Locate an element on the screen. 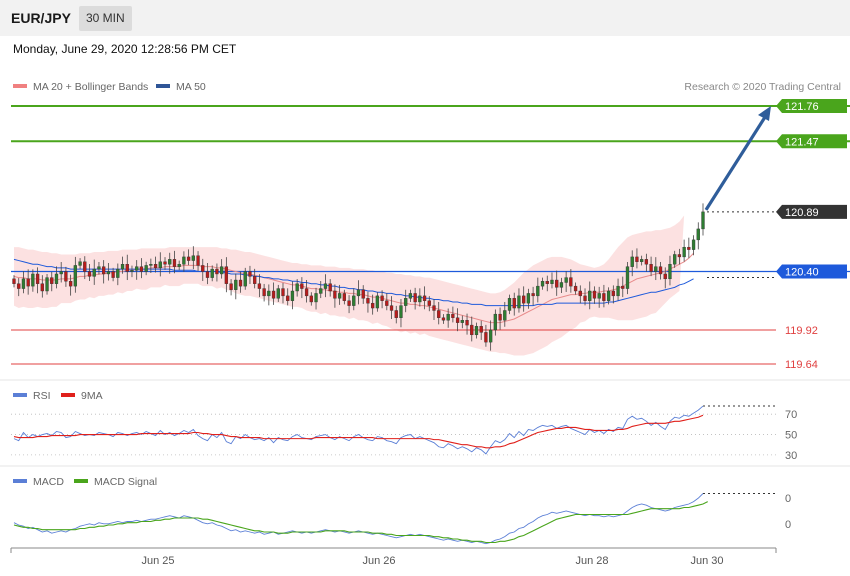 This screenshot has width=850, height=576. credit-text: Research © 2020 Trading Central is located at coordinates (762, 87).